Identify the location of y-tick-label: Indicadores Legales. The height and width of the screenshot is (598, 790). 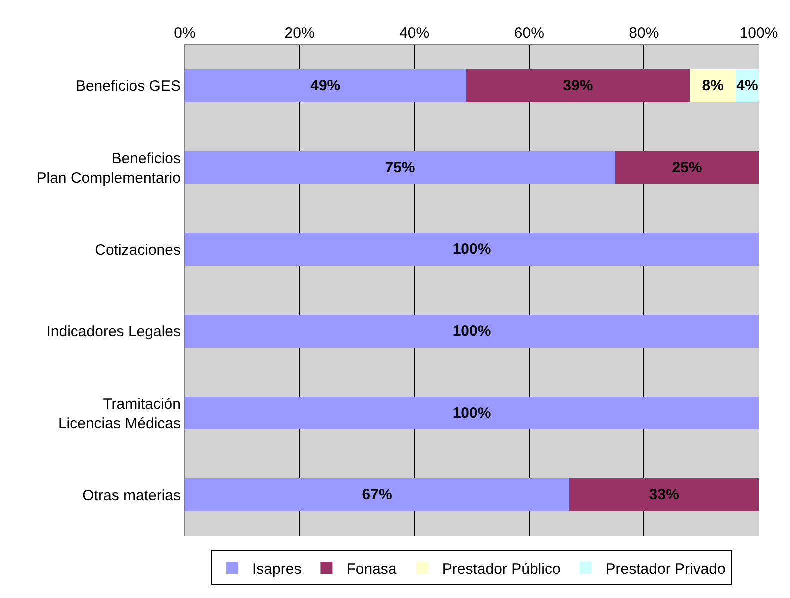
(113, 332).